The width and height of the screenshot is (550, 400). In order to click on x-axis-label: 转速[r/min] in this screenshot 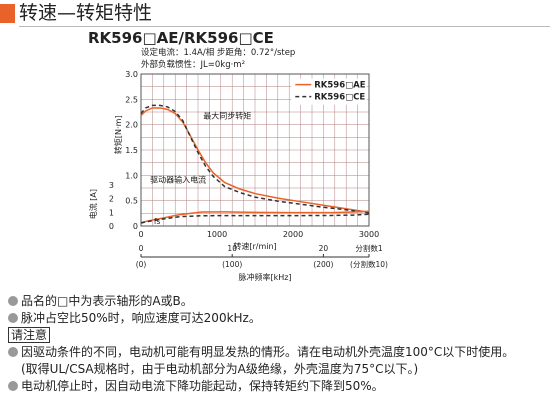, I will do `click(254, 246)`.